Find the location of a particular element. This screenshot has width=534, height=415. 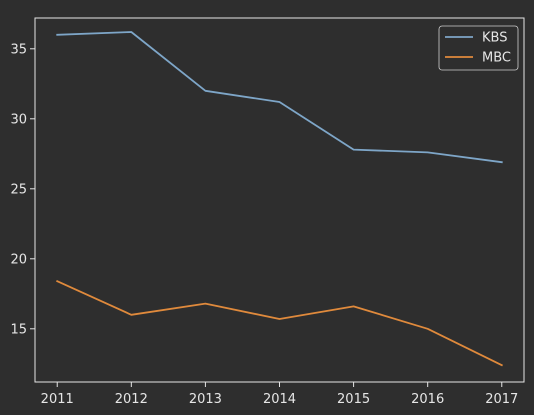

legend: KBS MBC is located at coordinates (478, 48).